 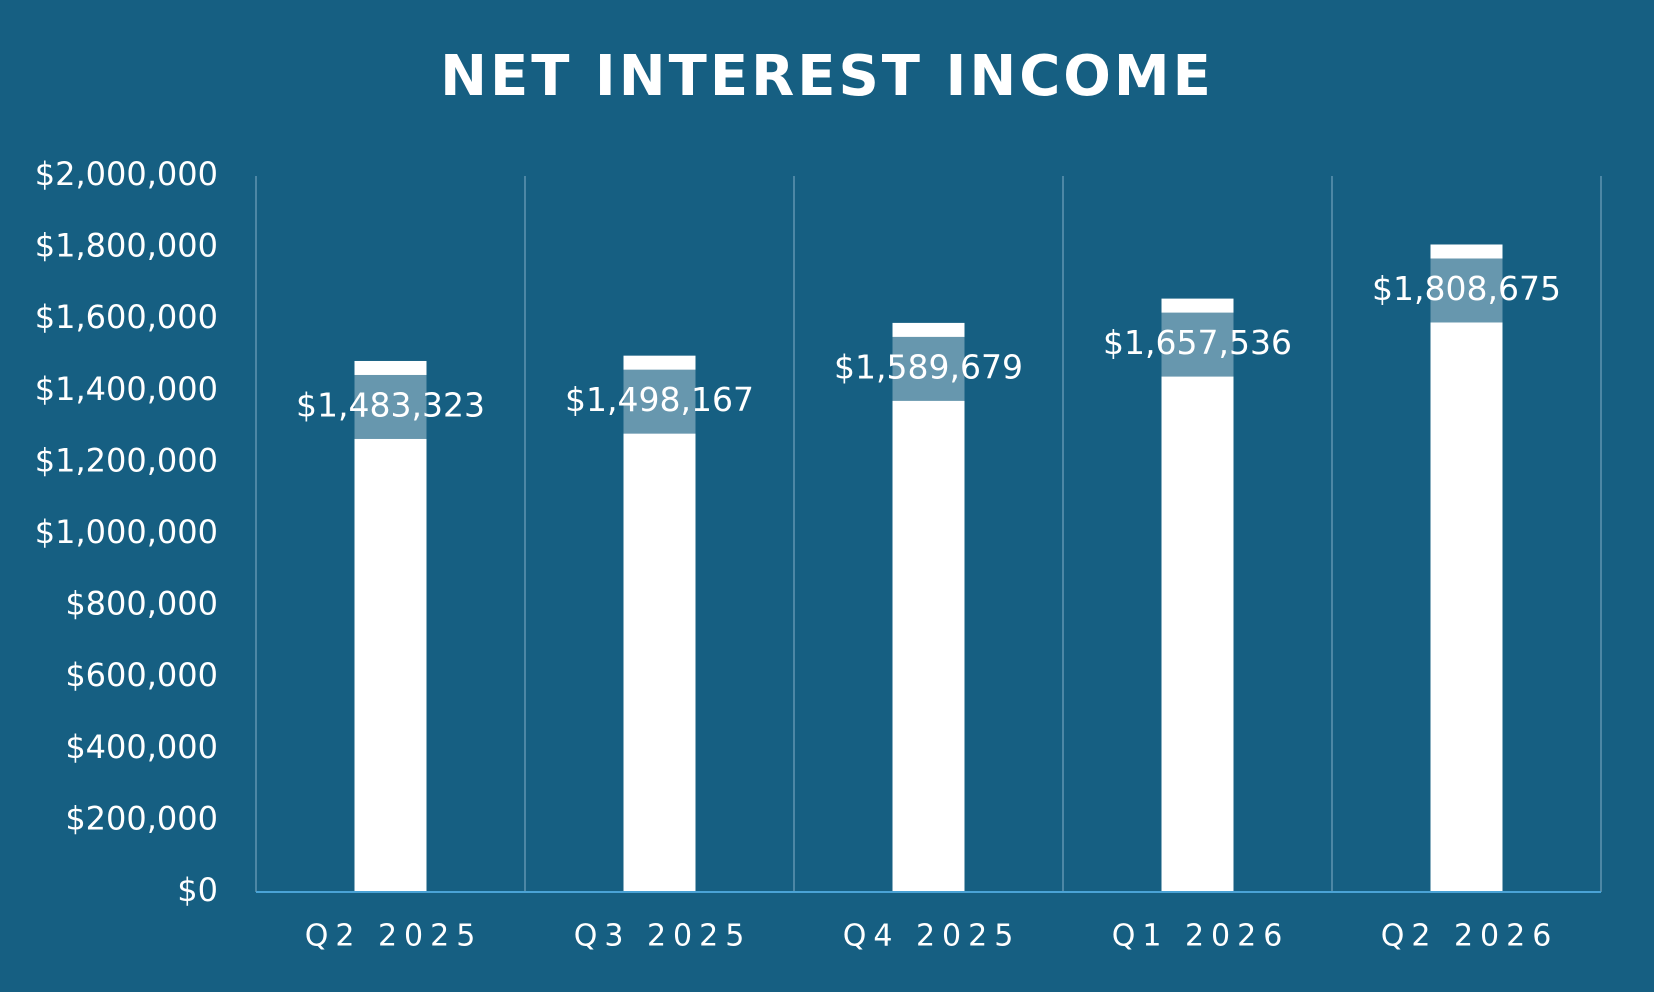 I want to click on x-tick-label: Q3 2025, so click(x=663, y=936).